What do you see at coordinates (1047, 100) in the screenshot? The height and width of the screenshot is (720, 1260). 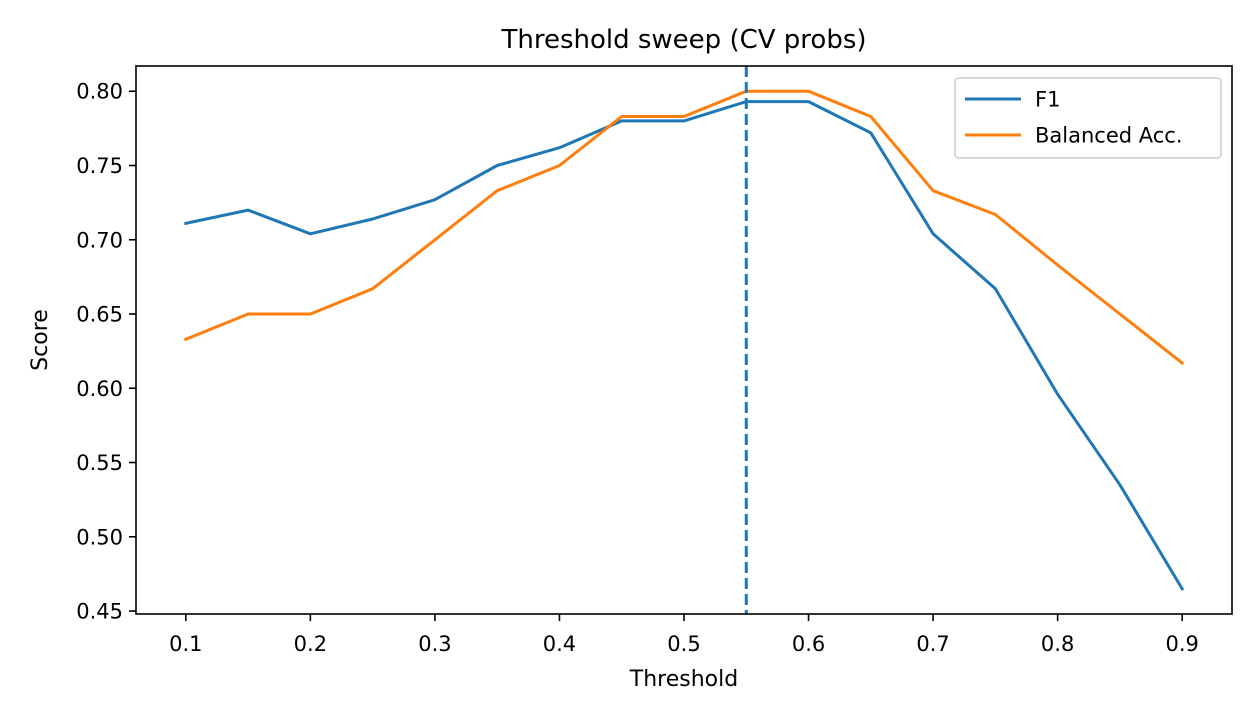 I see `legend-label-0: F1` at bounding box center [1047, 100].